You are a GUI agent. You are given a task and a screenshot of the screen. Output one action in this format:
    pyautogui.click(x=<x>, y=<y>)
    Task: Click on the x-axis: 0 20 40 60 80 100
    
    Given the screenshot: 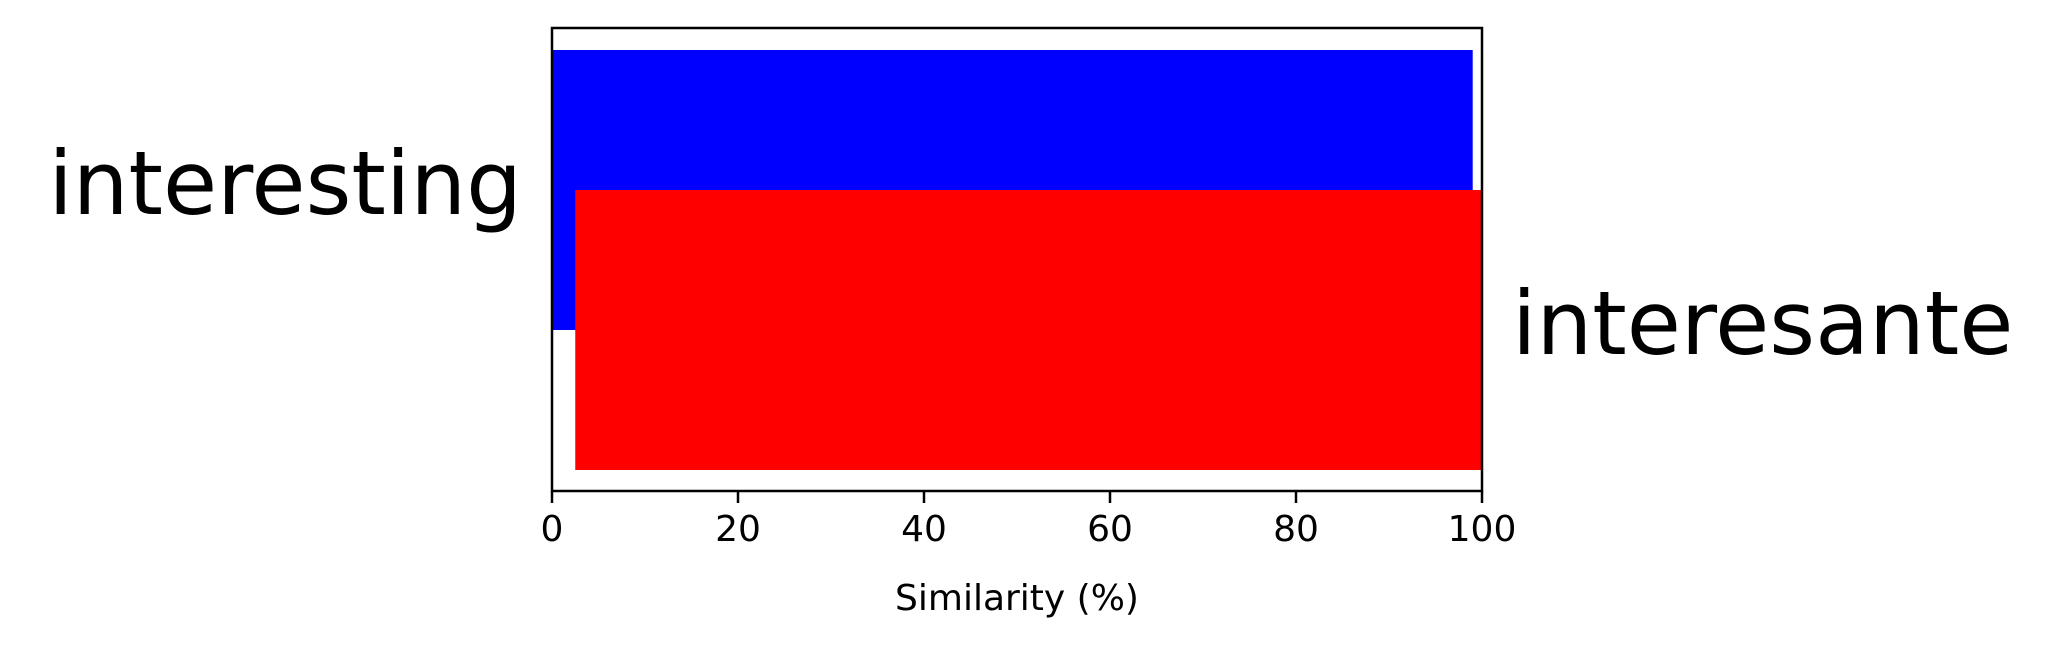 What is the action you would take?
    pyautogui.click(x=1029, y=520)
    